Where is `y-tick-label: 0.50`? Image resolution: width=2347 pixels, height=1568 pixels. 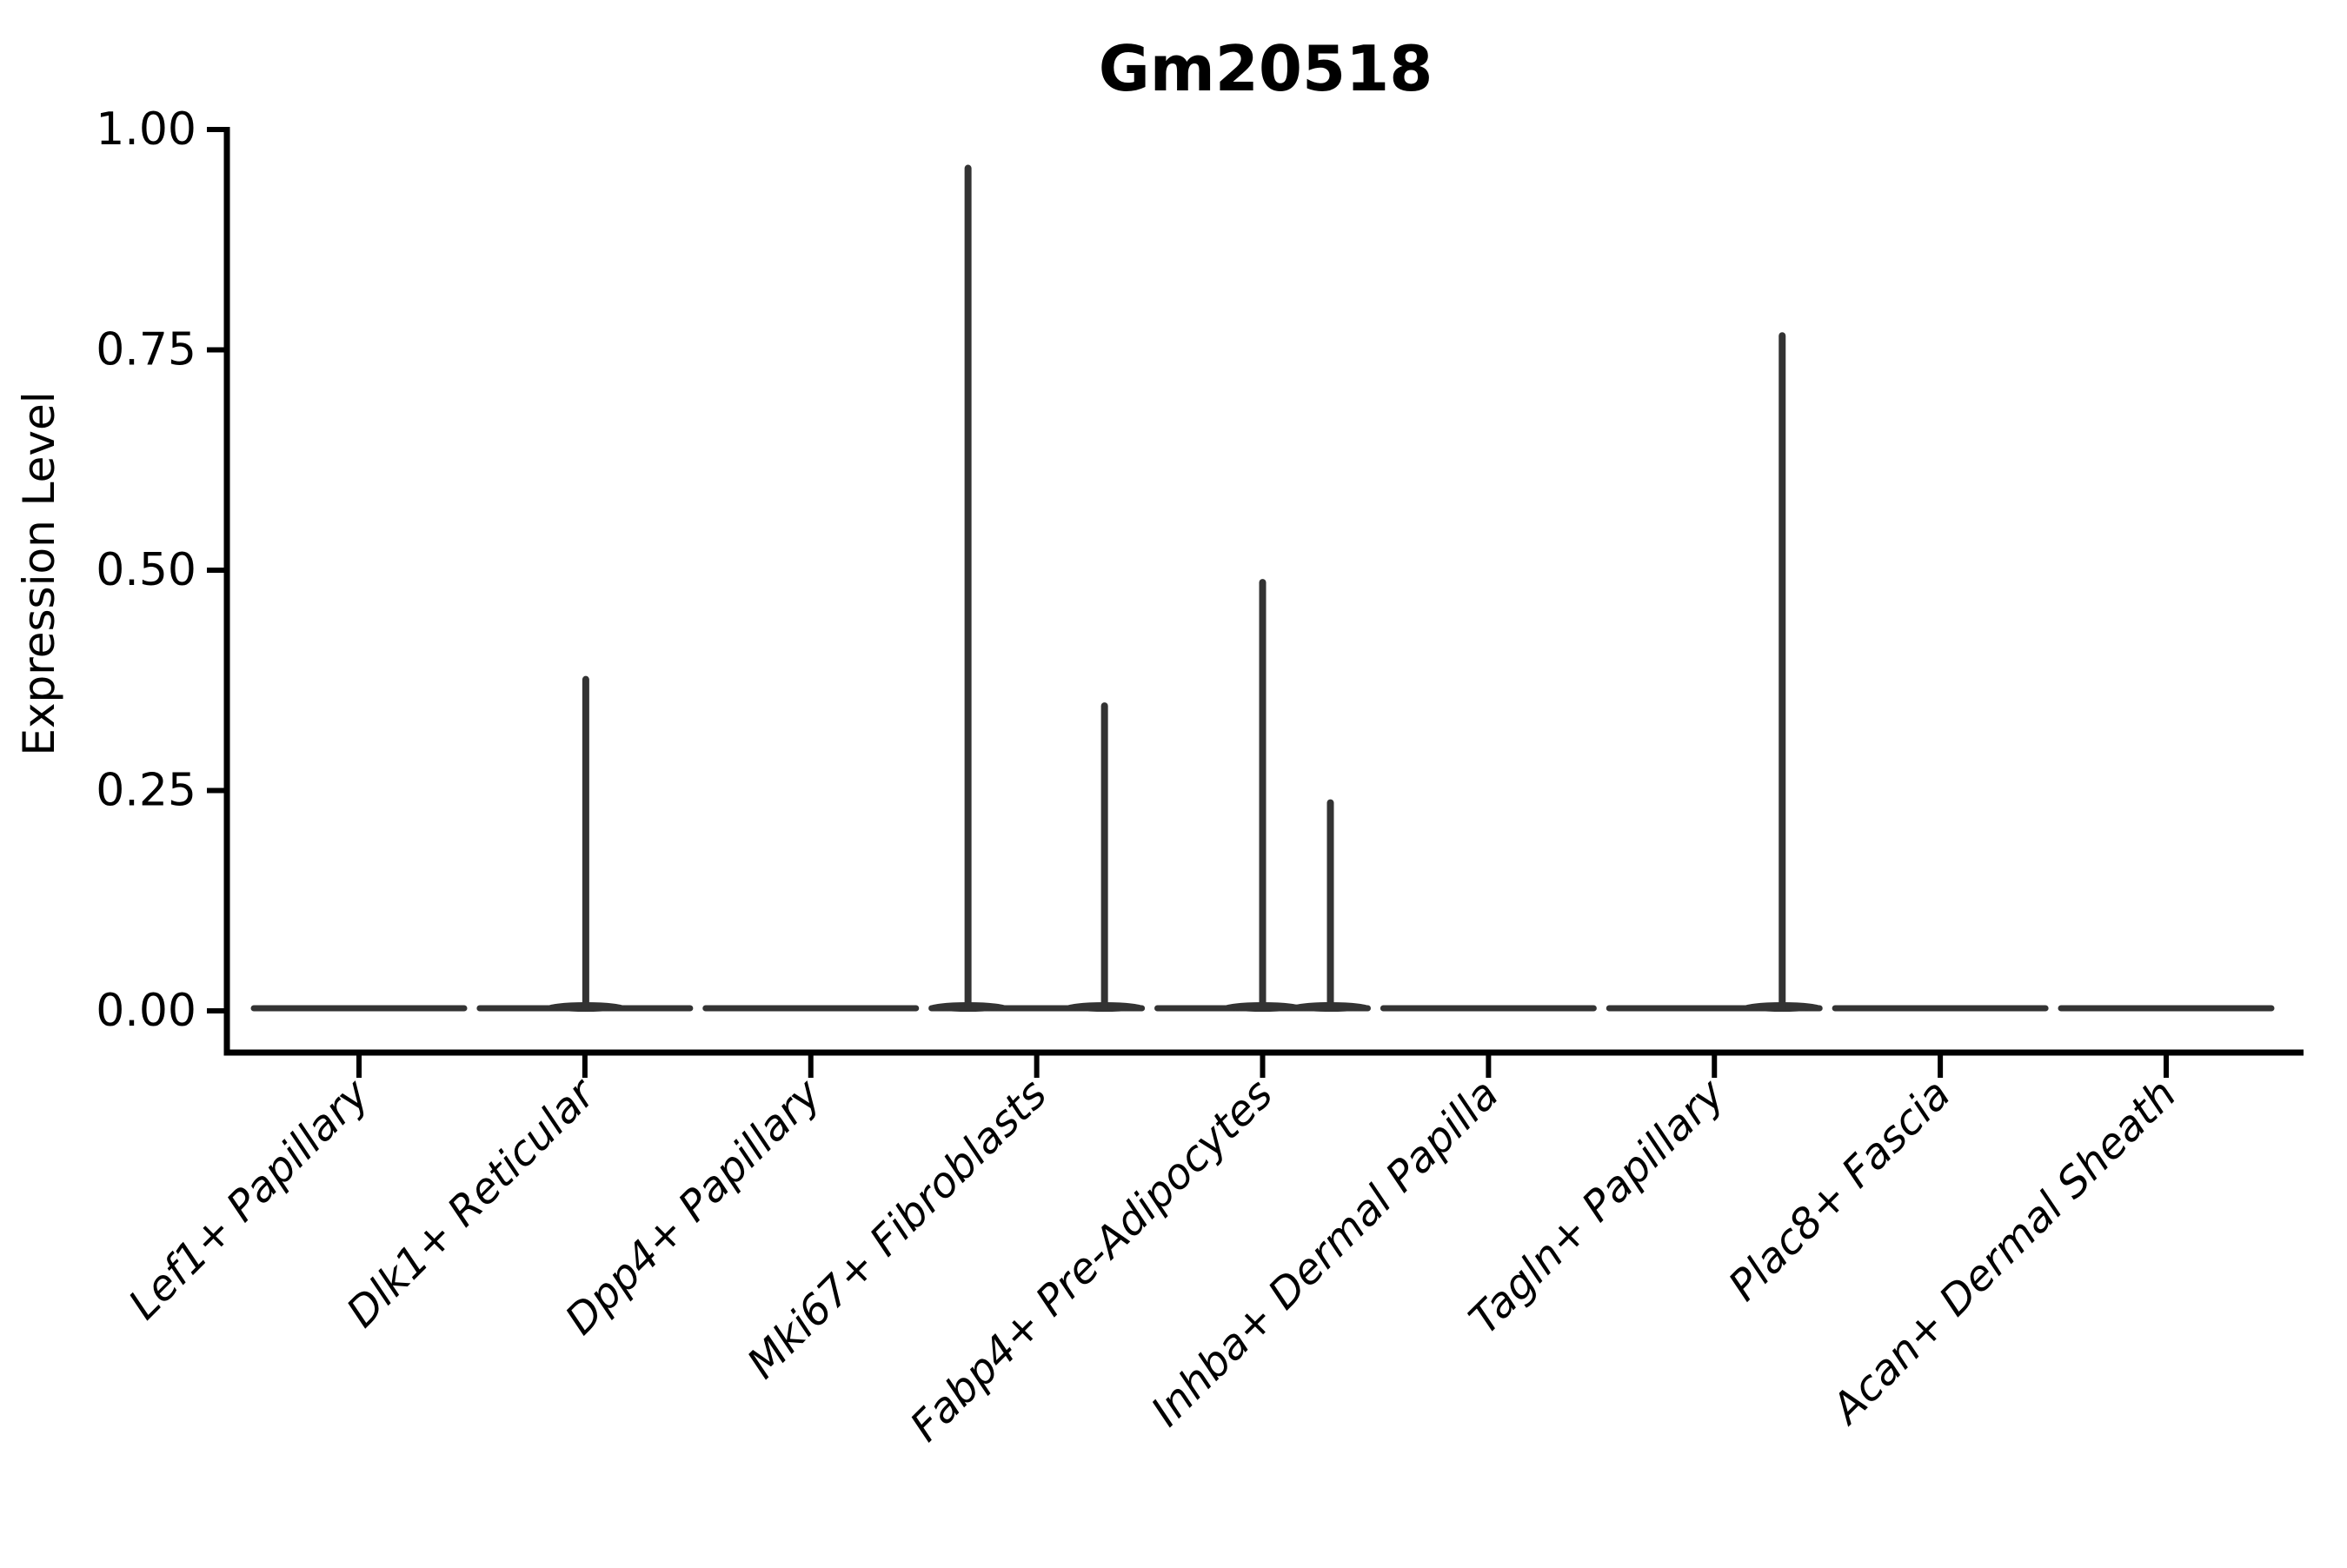
y-tick-label: 0.50 is located at coordinates (146, 570).